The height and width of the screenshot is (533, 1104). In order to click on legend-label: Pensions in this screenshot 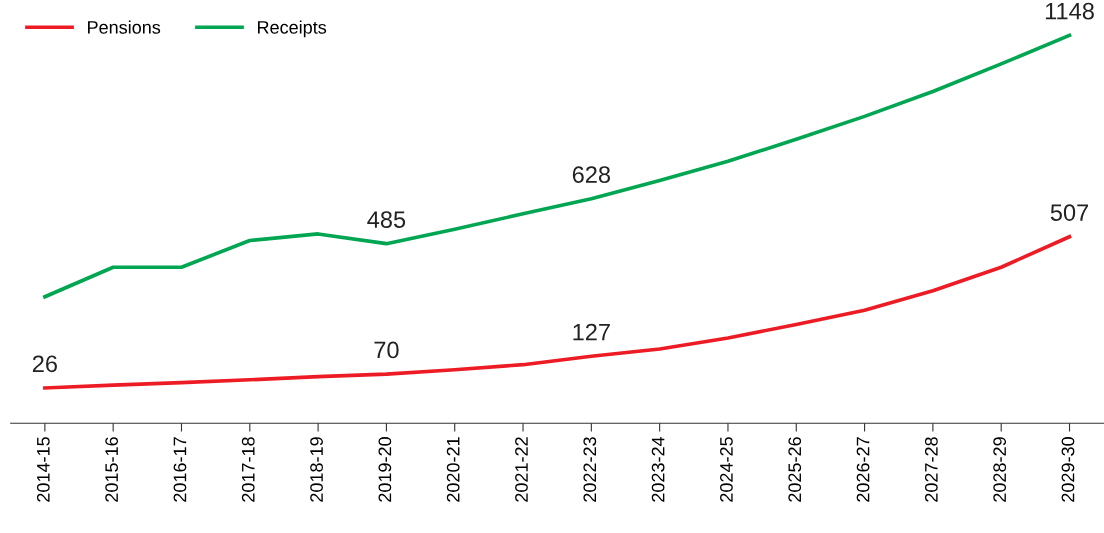, I will do `click(124, 27)`.